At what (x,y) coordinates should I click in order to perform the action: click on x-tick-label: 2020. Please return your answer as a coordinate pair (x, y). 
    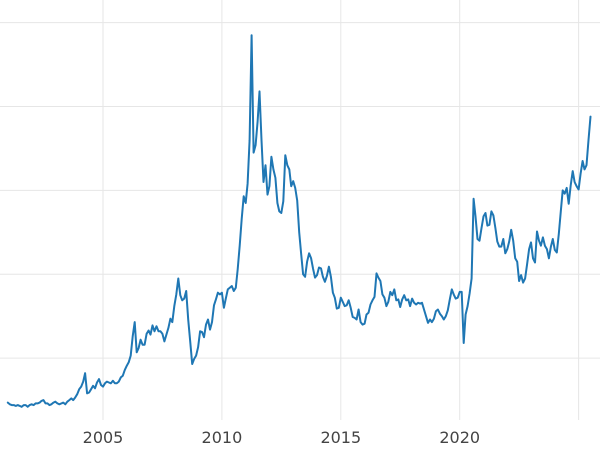
    Looking at the image, I should click on (459, 437).